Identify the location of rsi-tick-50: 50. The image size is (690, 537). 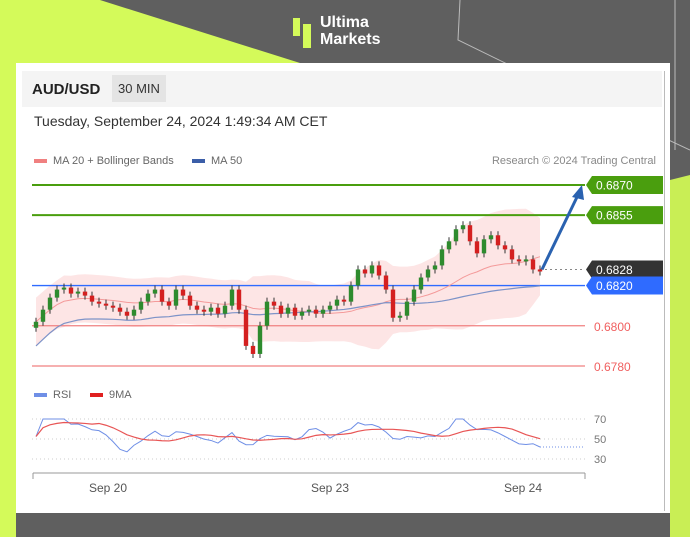
(600, 440).